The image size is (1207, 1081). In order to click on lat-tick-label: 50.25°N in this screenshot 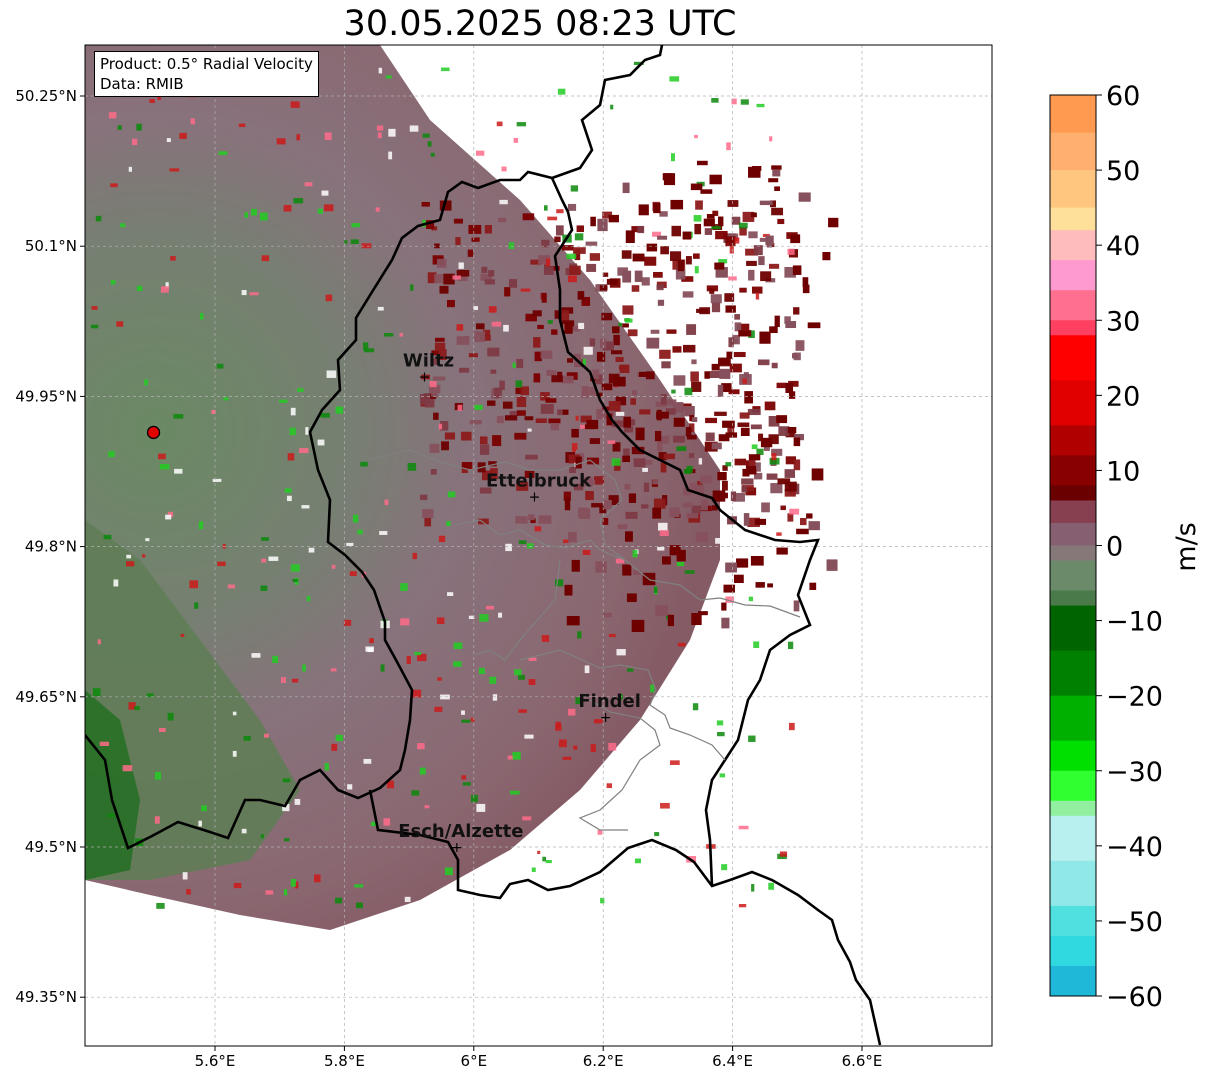, I will do `click(46, 96)`.